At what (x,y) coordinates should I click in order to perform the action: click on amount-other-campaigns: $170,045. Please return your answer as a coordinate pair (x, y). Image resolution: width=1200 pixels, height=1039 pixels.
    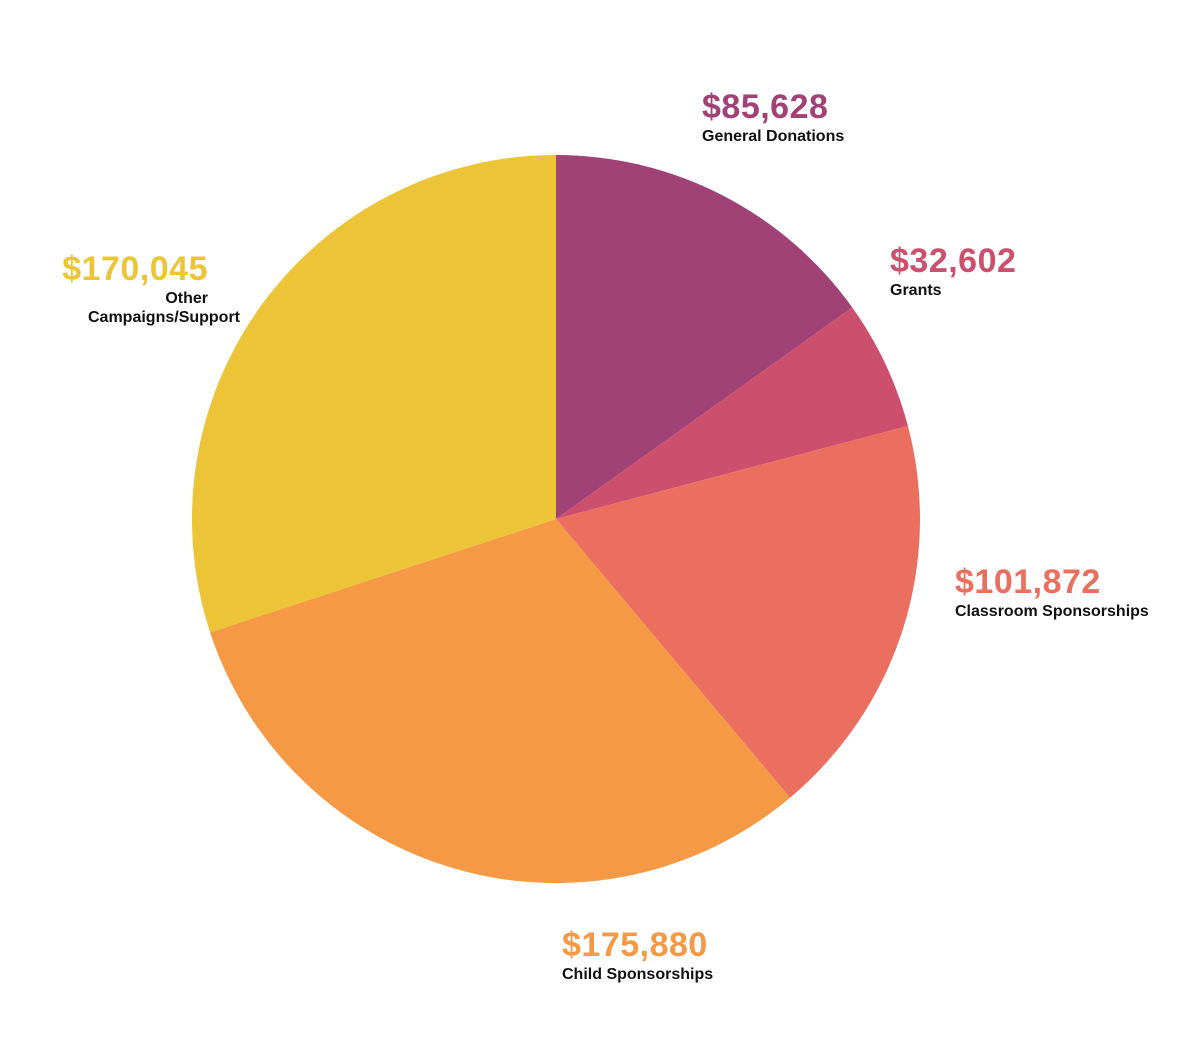
    Looking at the image, I should click on (135, 269).